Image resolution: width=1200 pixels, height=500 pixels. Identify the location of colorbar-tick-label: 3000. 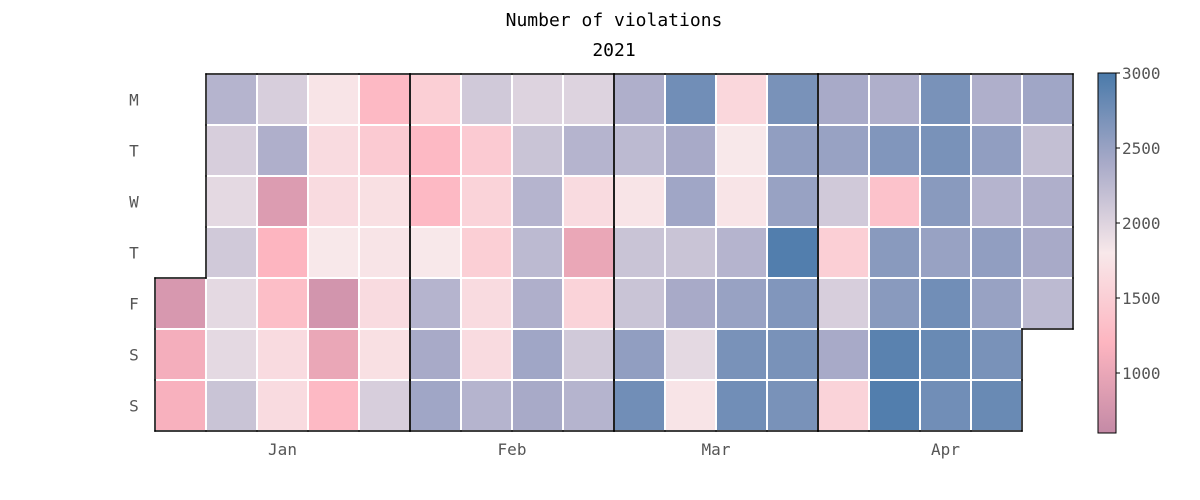
(1141, 73).